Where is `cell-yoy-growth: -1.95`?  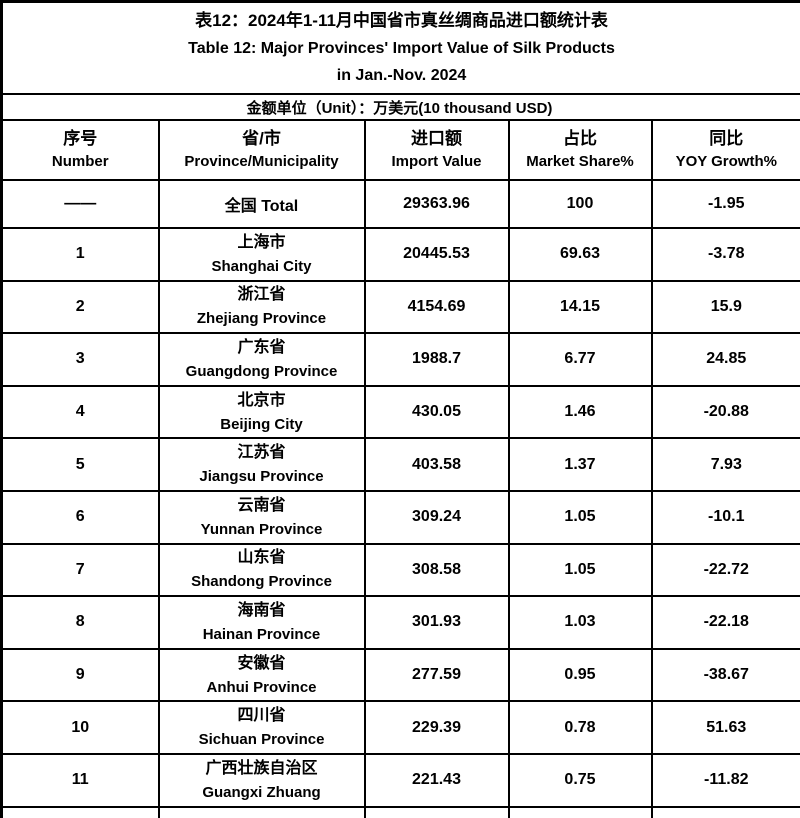 cell-yoy-growth: -1.95 is located at coordinates (725, 204).